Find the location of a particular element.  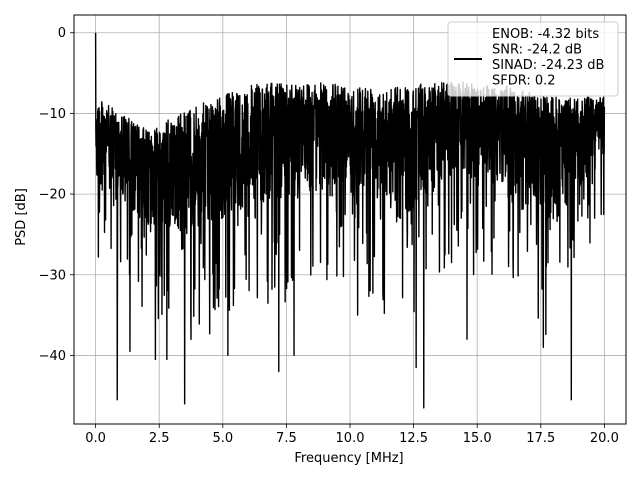

x-tick-label: 17.5 is located at coordinates (540, 438).